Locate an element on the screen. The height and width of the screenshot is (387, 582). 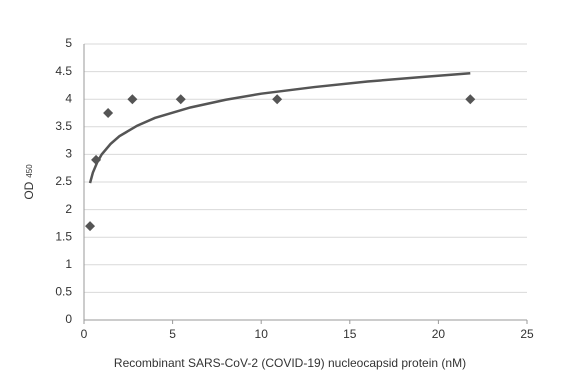
y-tick-label: 5 is located at coordinates (68, 43).